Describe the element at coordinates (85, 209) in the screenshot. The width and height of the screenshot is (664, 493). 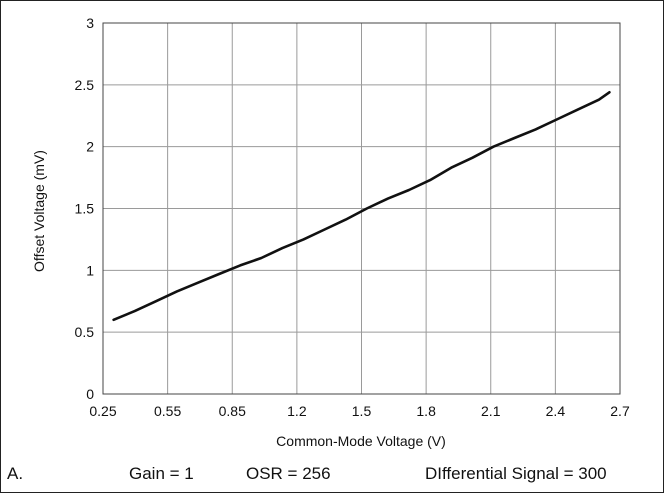
I see `y-tick-label: 1.5` at that location.